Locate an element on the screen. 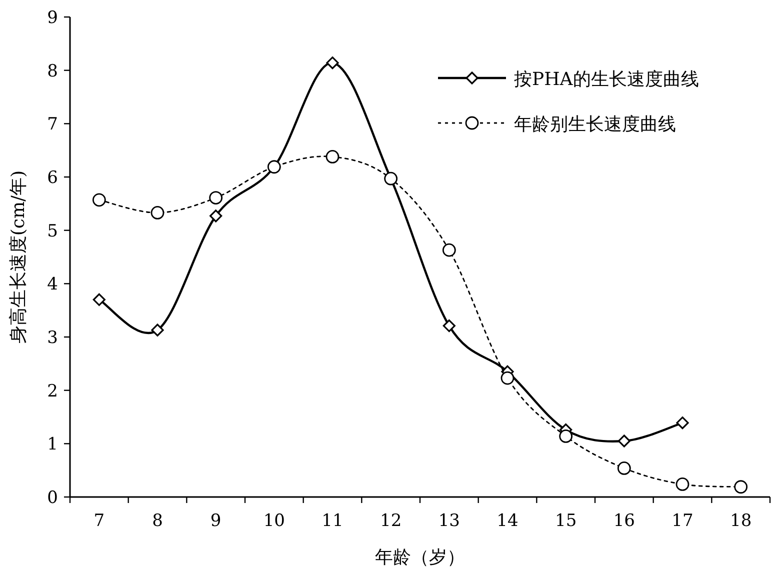 The width and height of the screenshot is (776, 575). x-tick-label: 18 is located at coordinates (741, 521).